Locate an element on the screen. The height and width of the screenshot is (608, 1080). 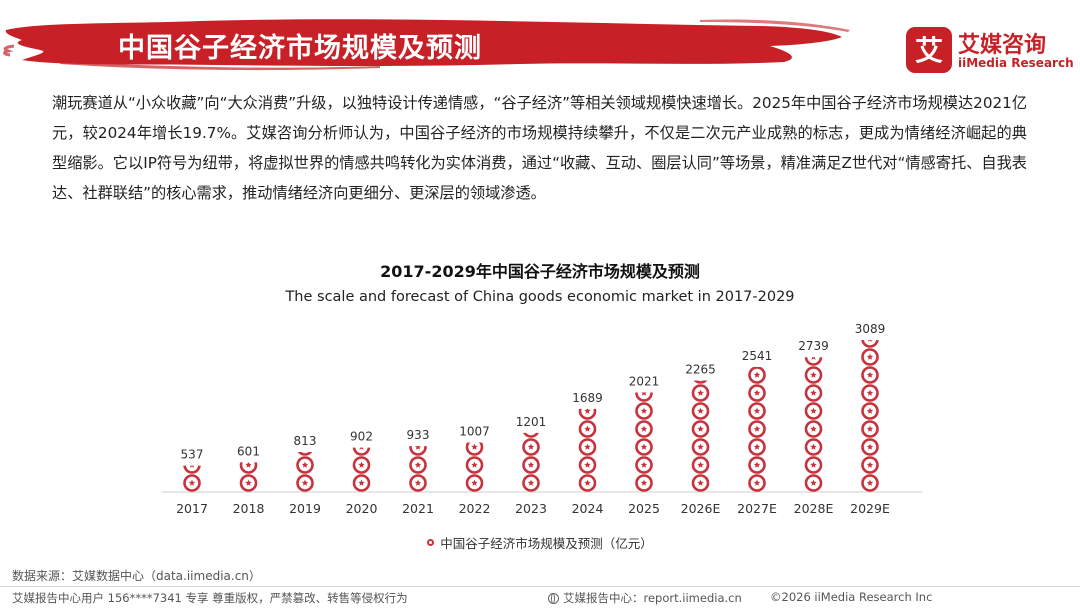
bar-2023 is located at coordinates (531, 462).